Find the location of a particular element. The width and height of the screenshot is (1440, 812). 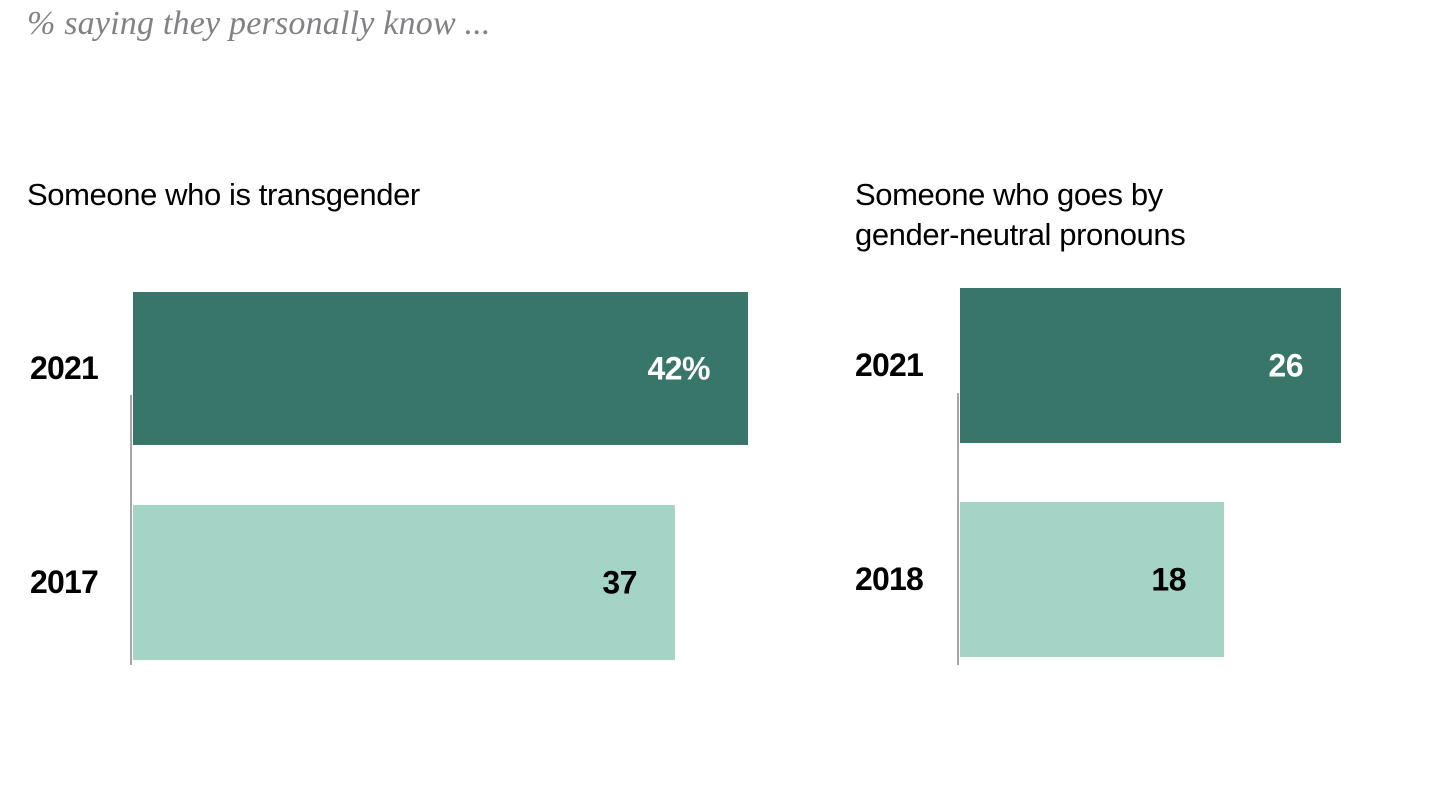

bar-value-label: 42% is located at coordinates (678, 368).